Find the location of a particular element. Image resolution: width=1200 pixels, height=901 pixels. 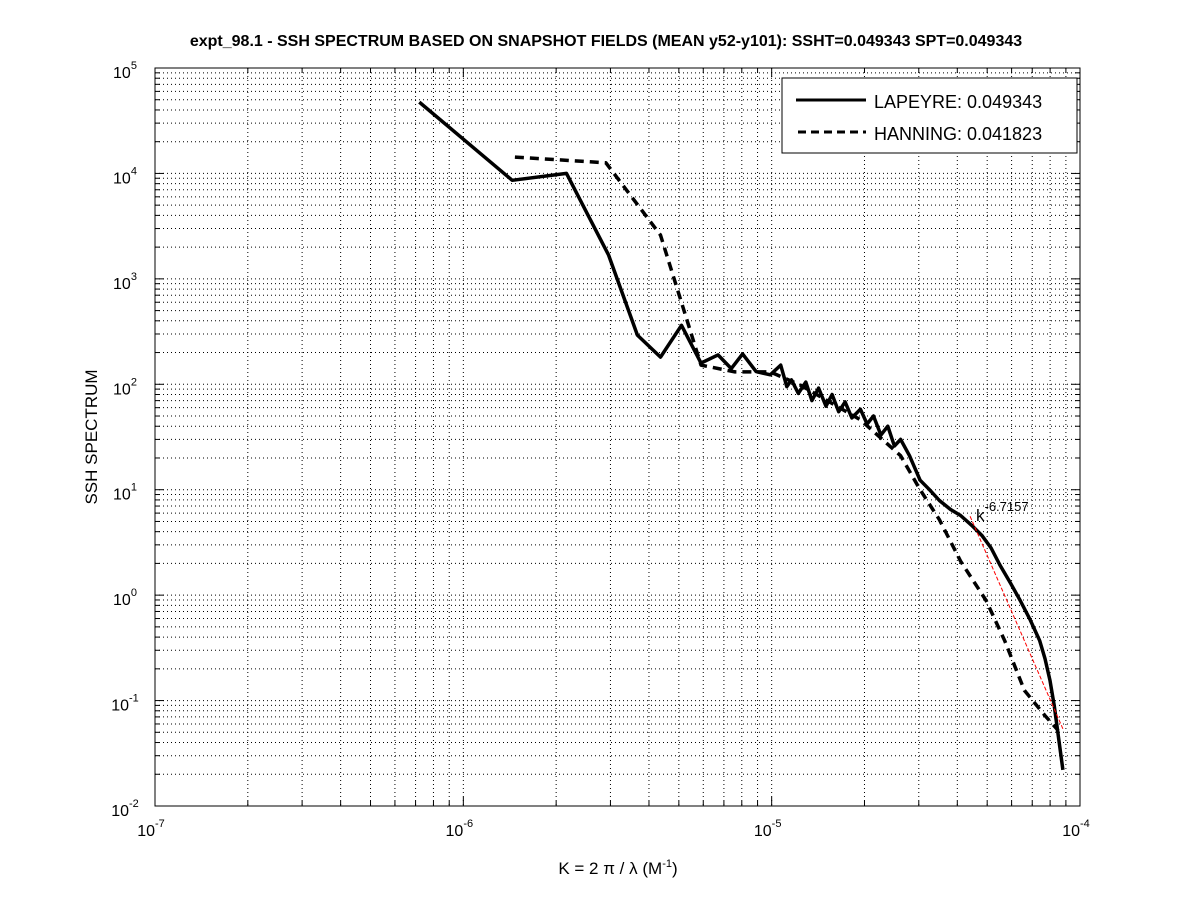

x-tick-label: 10⁻⁷ is located at coordinates (151, 829).